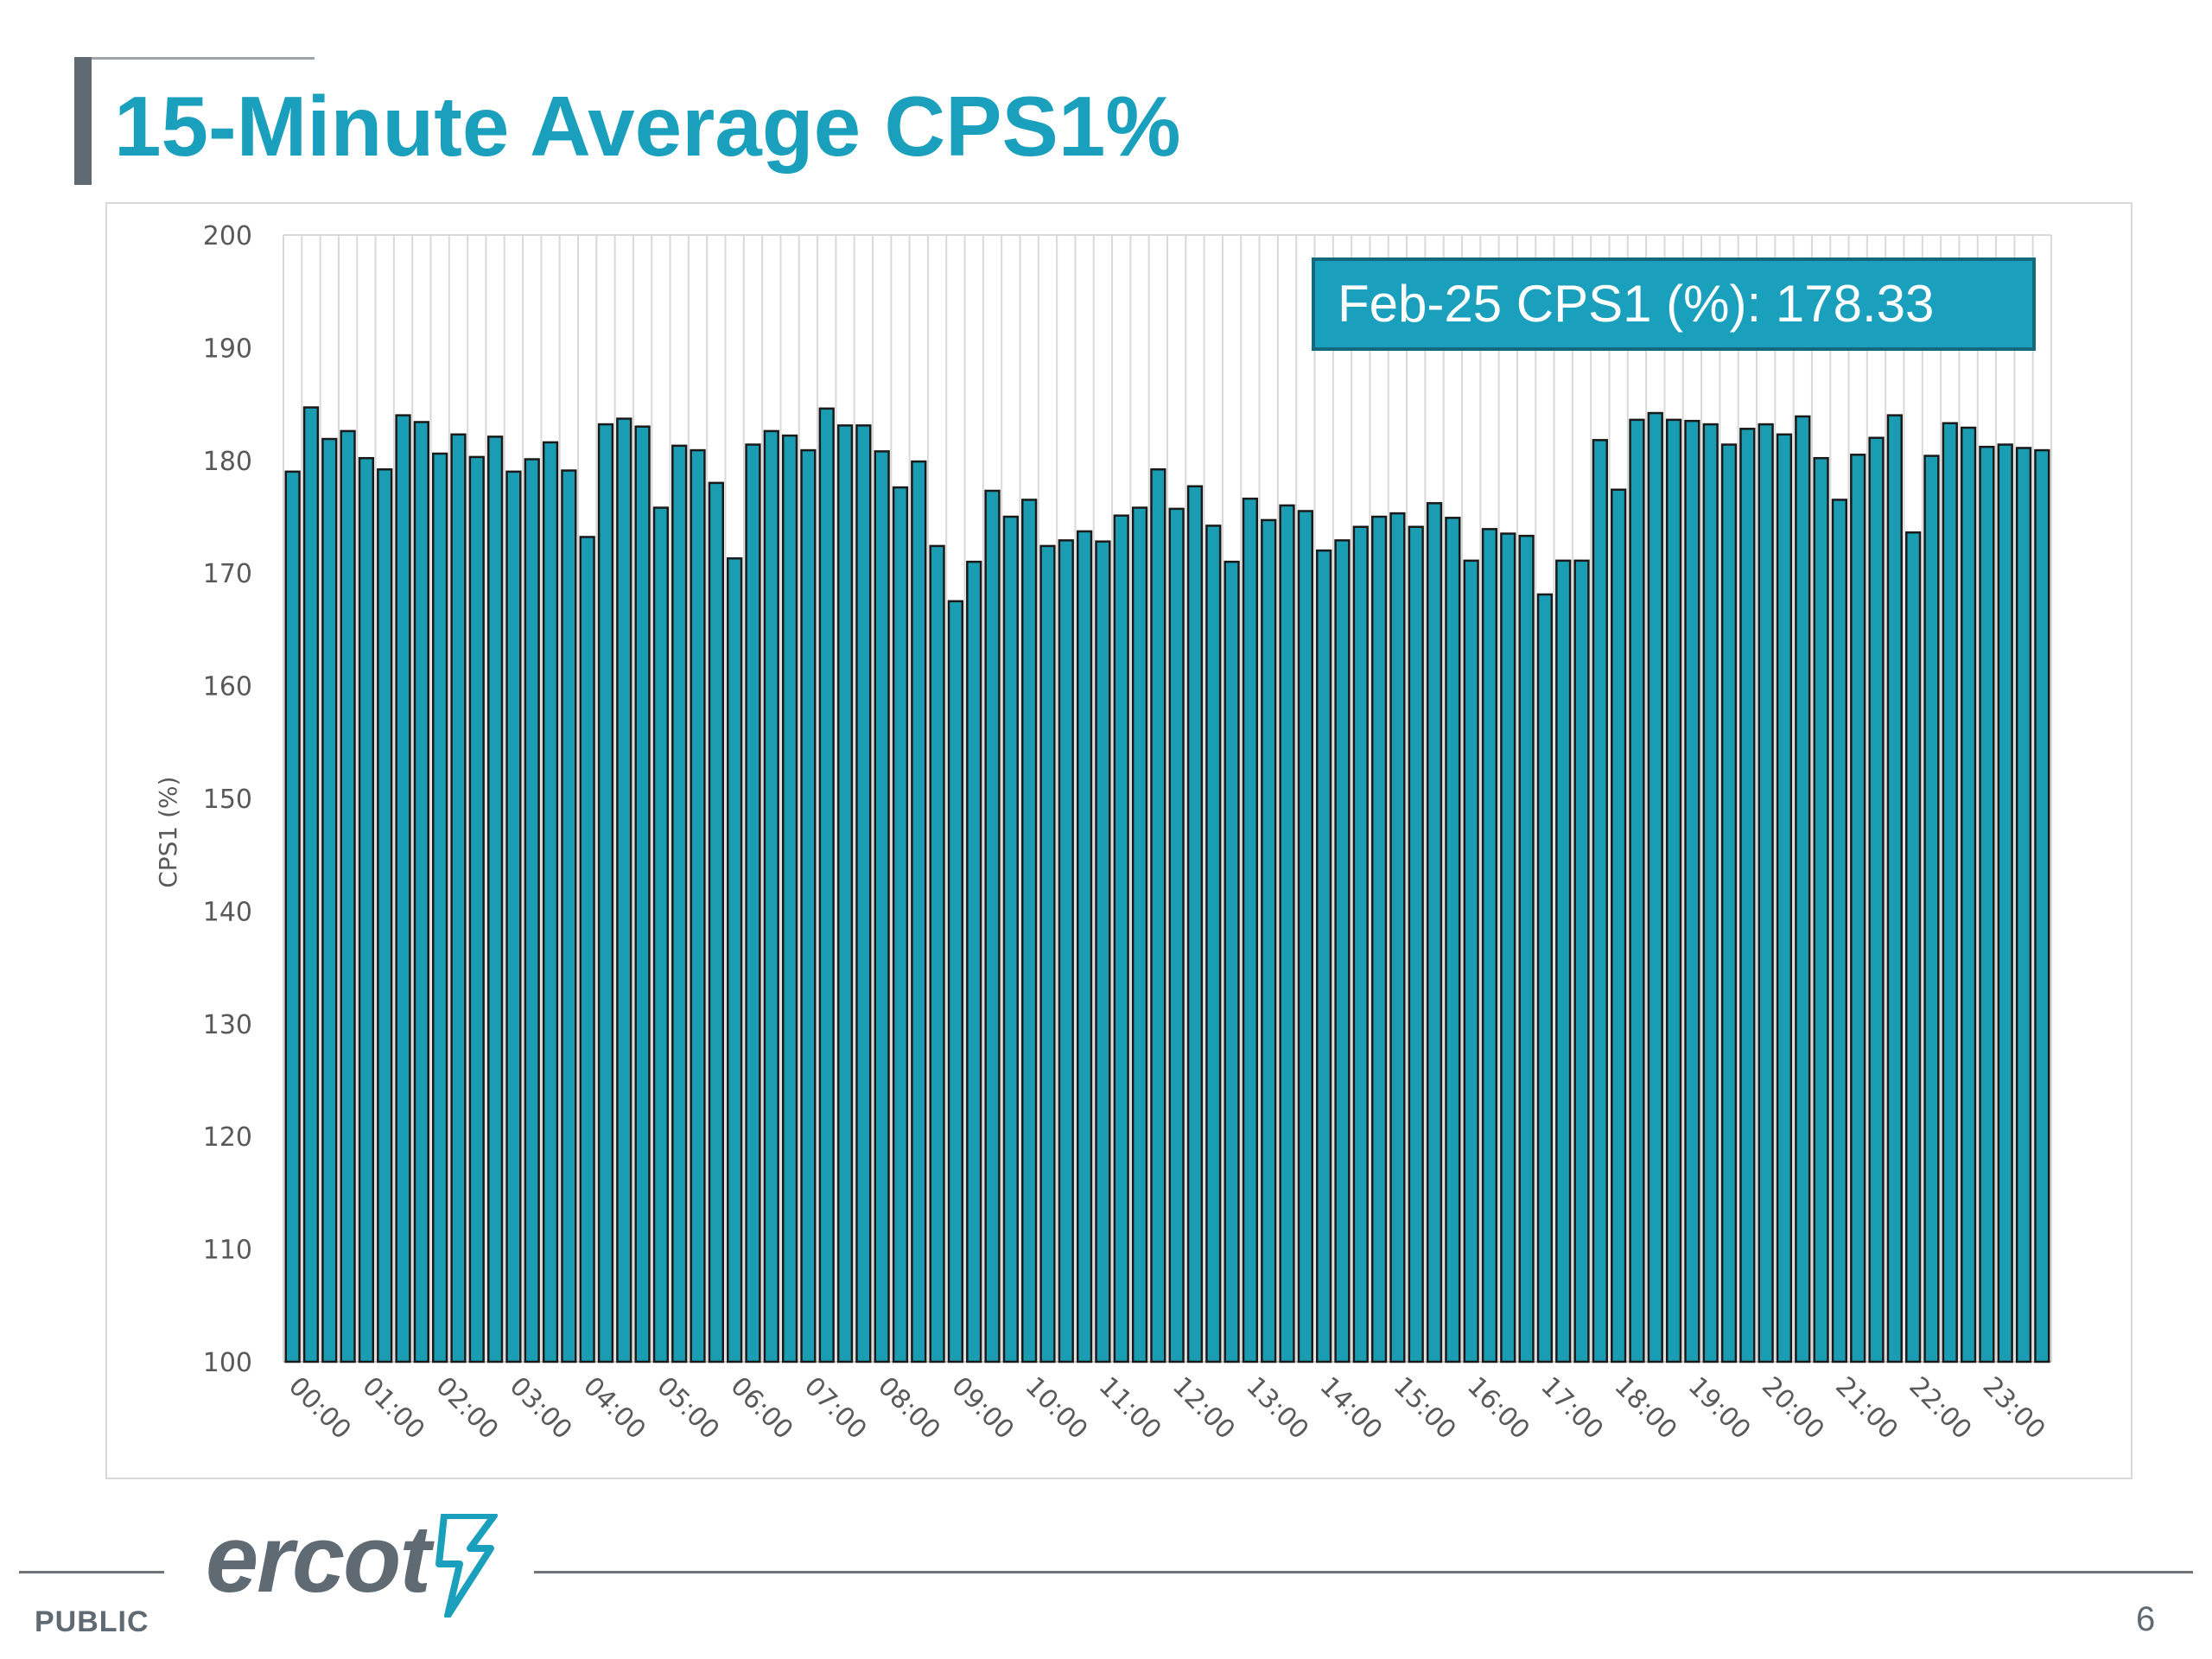  What do you see at coordinates (1425, 1408) in the screenshot?
I see `x-tick-label: 15:00` at bounding box center [1425, 1408].